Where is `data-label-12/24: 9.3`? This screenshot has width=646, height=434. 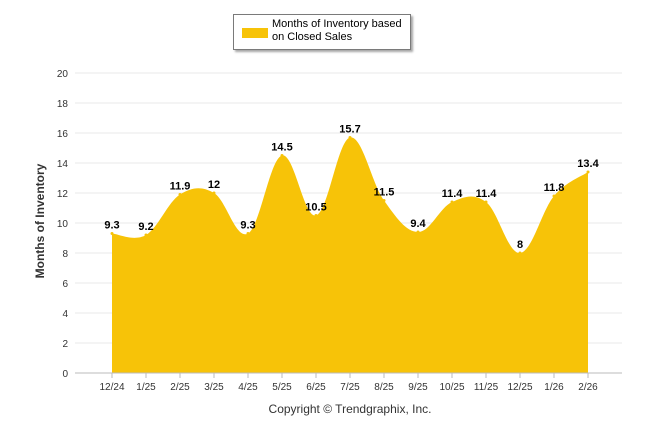 data-label-12/24: 9.3 is located at coordinates (111, 226).